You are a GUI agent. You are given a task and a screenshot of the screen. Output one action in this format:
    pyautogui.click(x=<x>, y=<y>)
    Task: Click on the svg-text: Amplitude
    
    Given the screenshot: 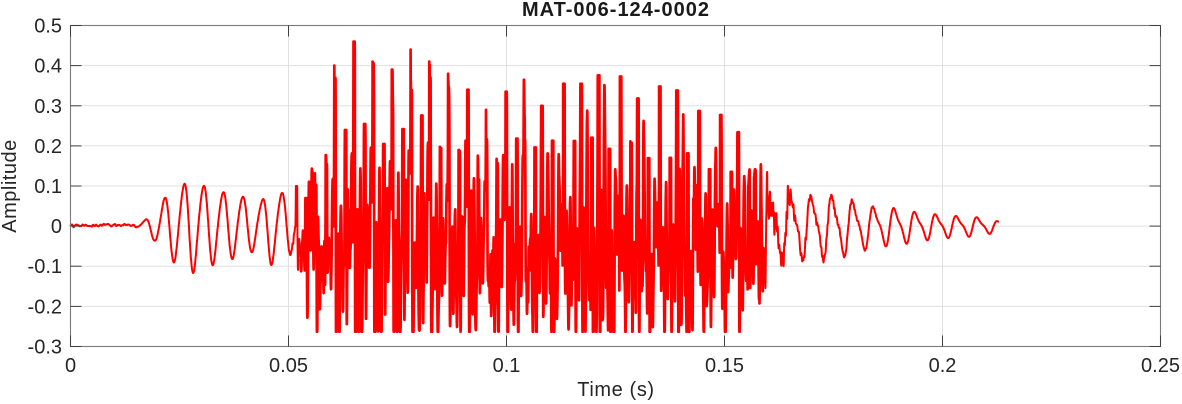 What is the action you would take?
    pyautogui.click(x=10, y=185)
    